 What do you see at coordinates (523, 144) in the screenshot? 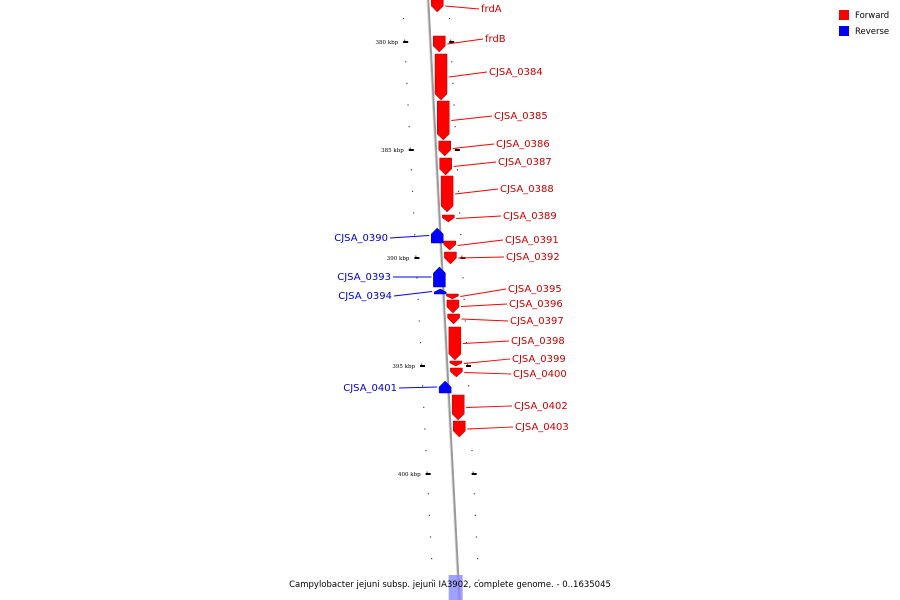
I see `gene-label-CJSA_0386: CJSA_0386` at bounding box center [523, 144].